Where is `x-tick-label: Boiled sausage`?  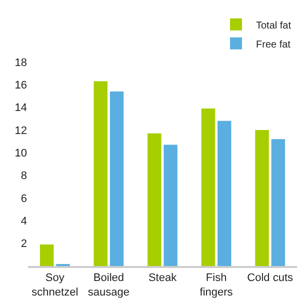 x-tick-label: Boiled sausage is located at coordinates (109, 285).